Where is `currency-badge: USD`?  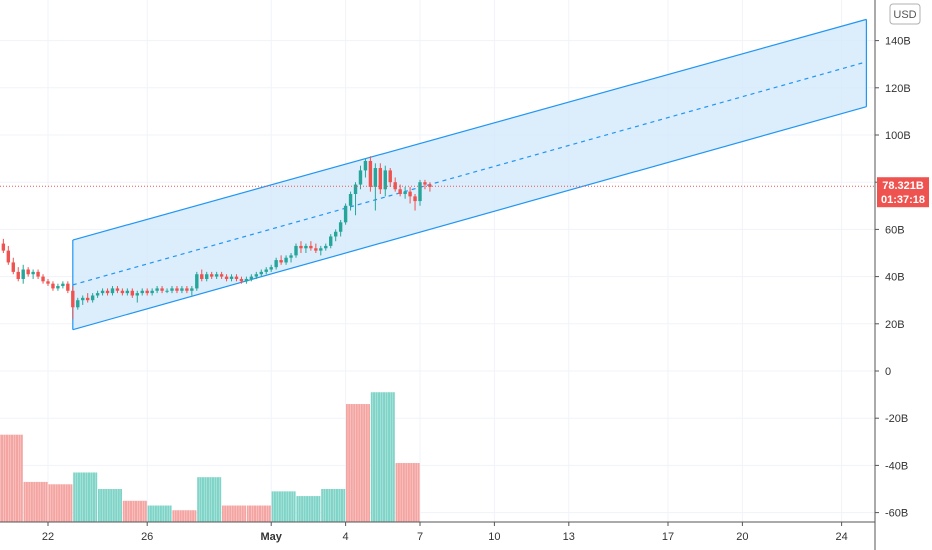
currency-badge: USD is located at coordinates (905, 14).